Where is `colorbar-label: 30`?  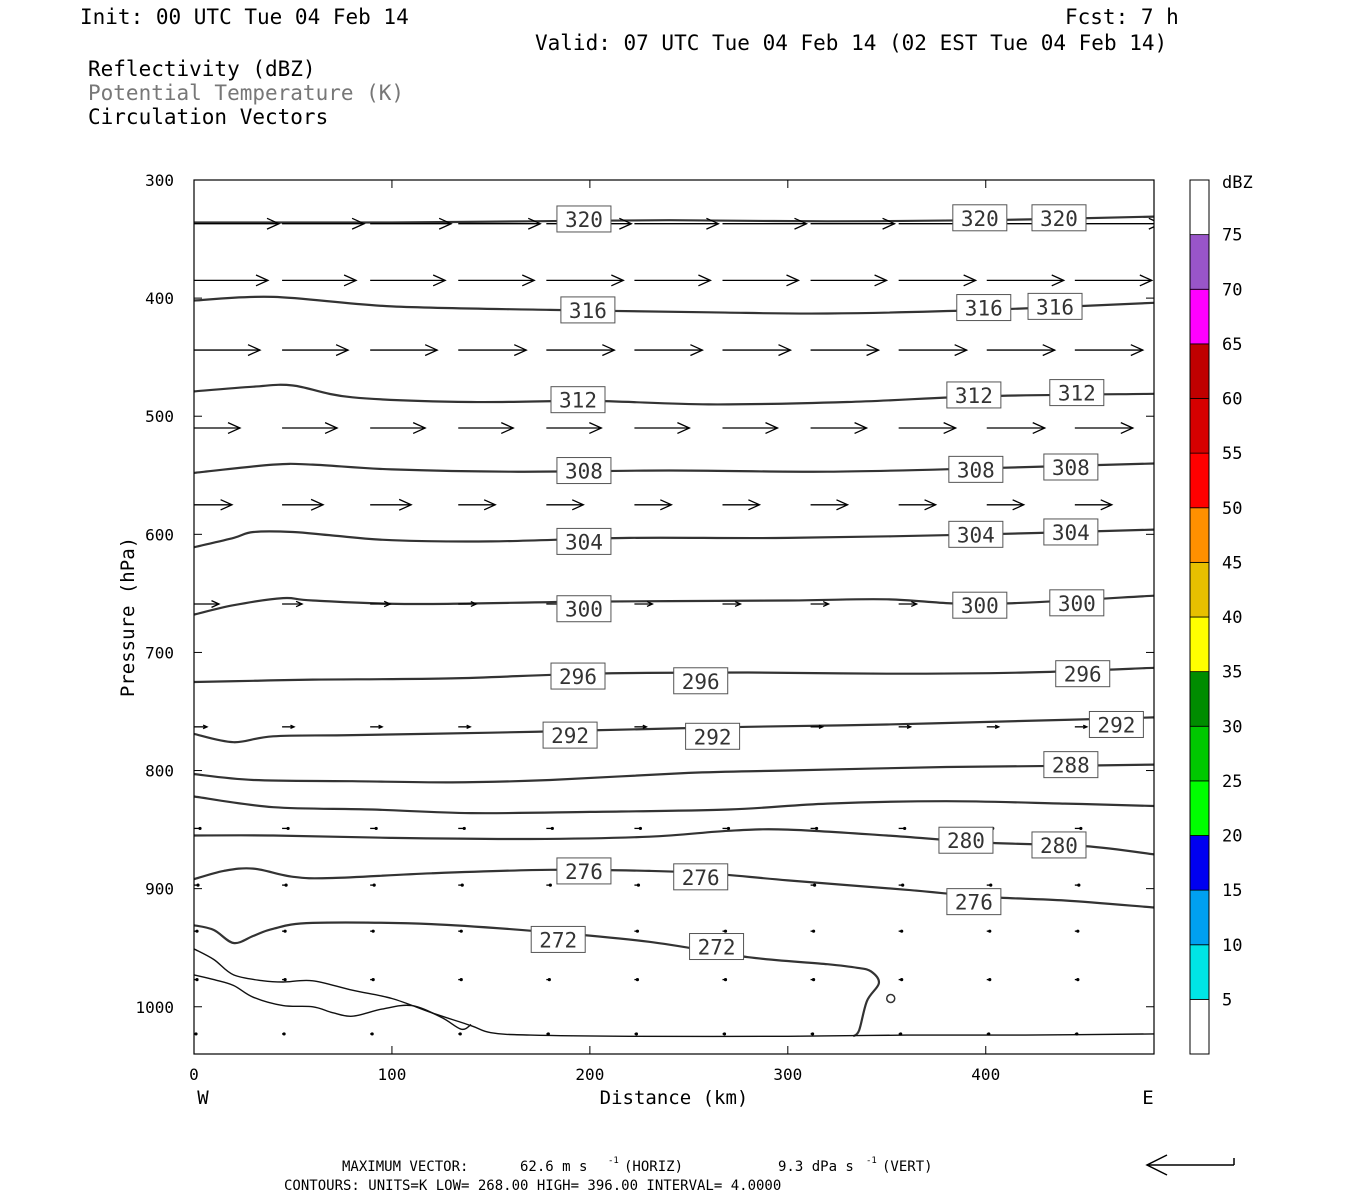 colorbar-label: 30 is located at coordinates (1232, 727).